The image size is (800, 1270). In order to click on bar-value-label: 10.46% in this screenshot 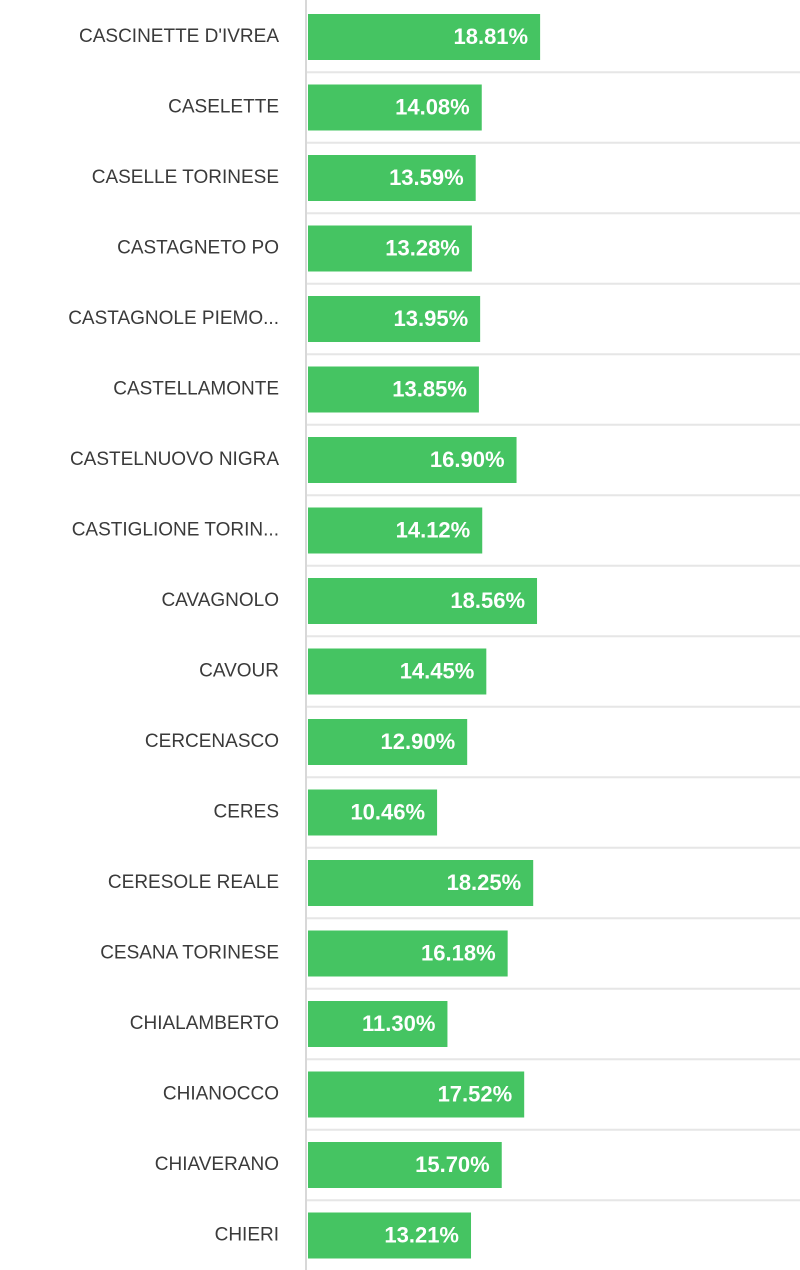, I will do `click(387, 811)`.